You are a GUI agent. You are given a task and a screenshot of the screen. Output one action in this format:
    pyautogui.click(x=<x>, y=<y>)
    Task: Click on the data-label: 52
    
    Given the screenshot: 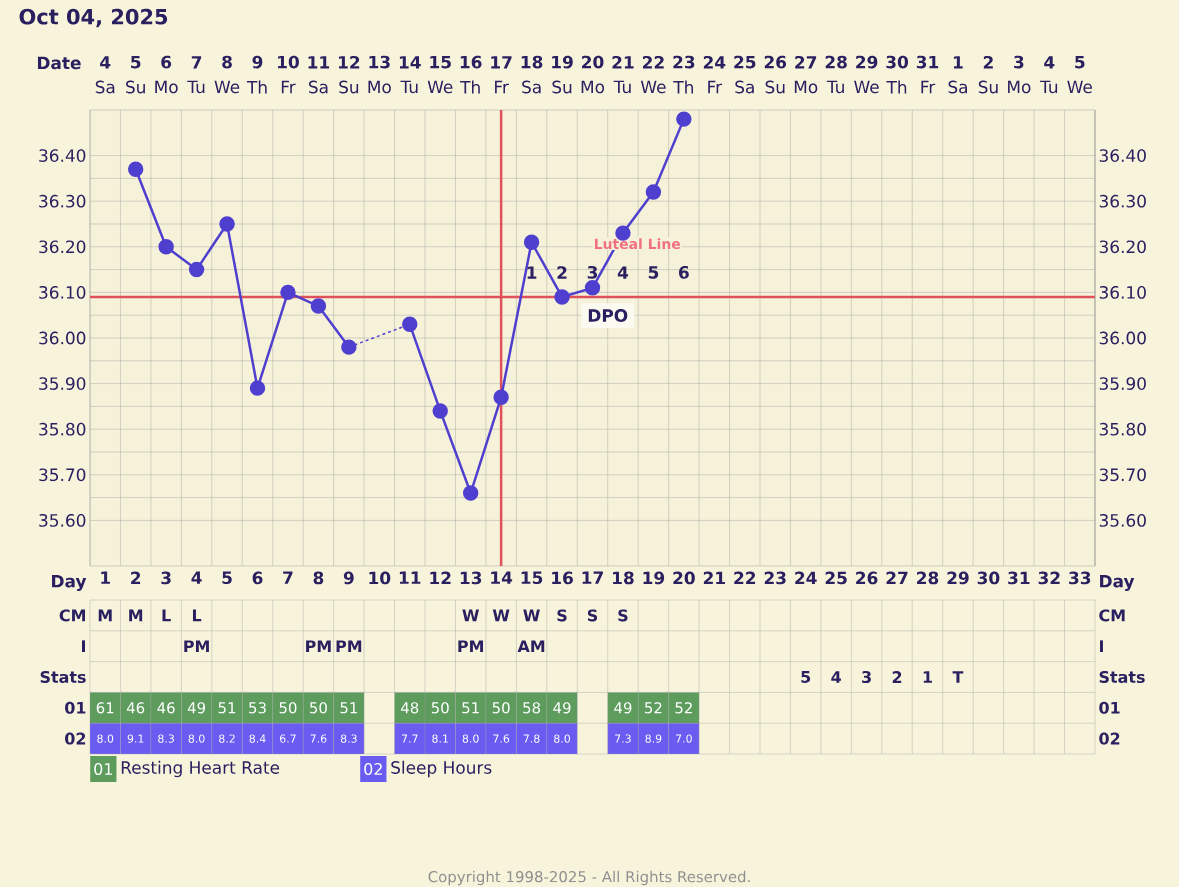 What is the action you would take?
    pyautogui.click(x=683, y=708)
    